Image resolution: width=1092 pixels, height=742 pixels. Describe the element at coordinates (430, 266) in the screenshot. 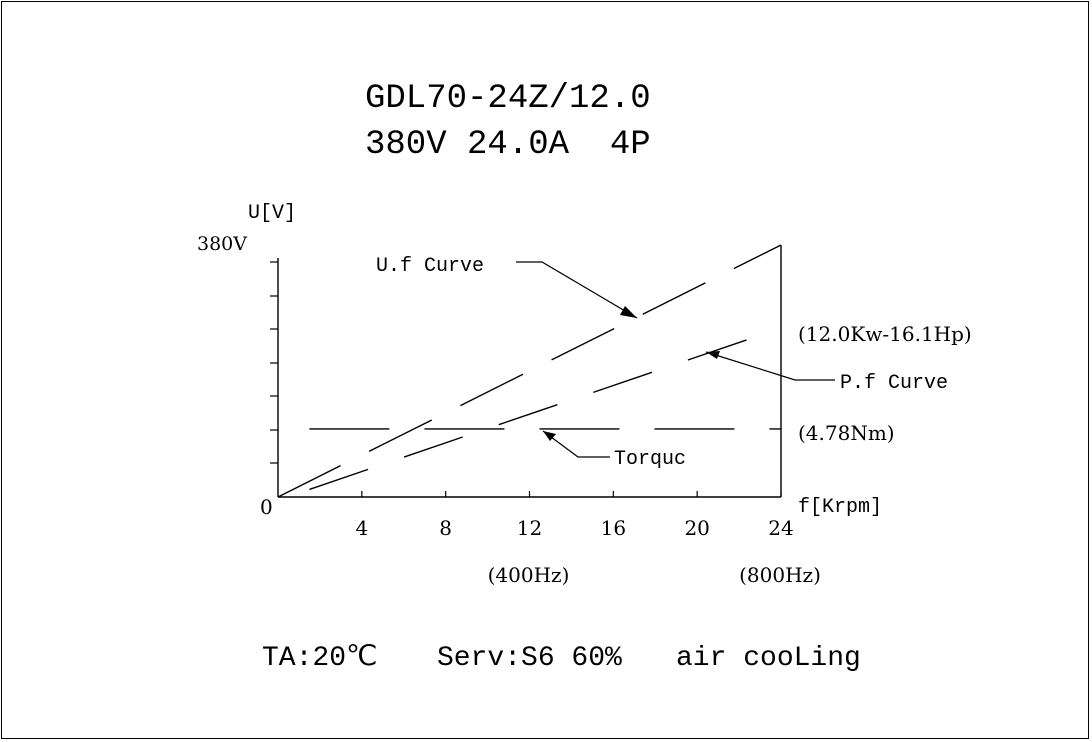

I see `uf-curve-label: U.f Curve` at that location.